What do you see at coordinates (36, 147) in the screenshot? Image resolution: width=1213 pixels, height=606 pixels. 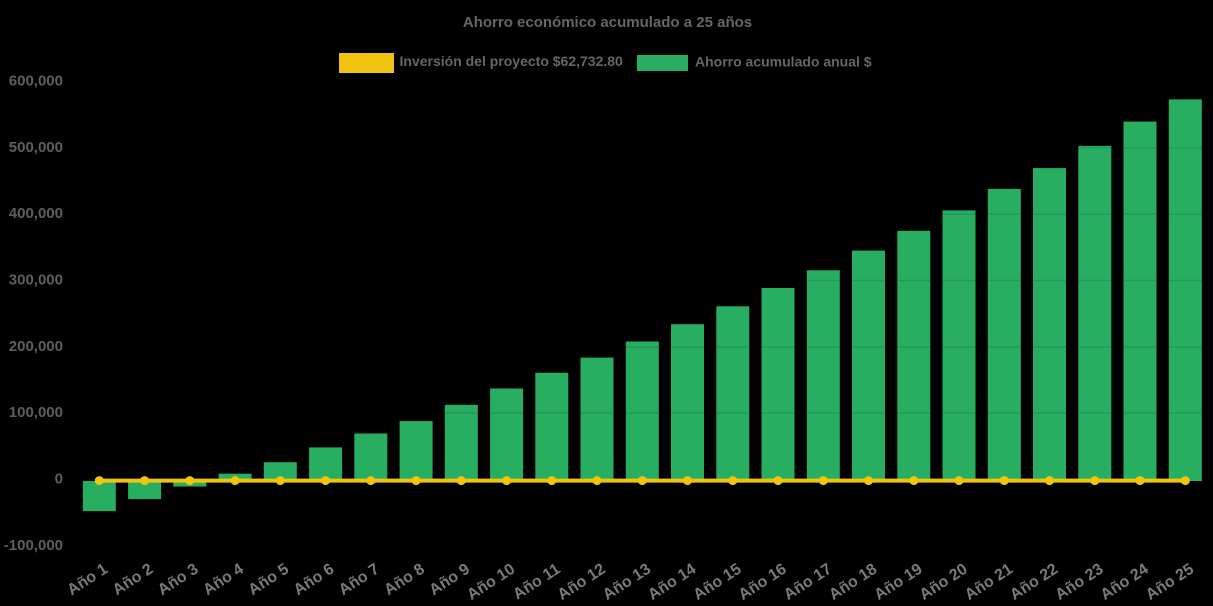 I see `svg-text: 500,000` at bounding box center [36, 147].